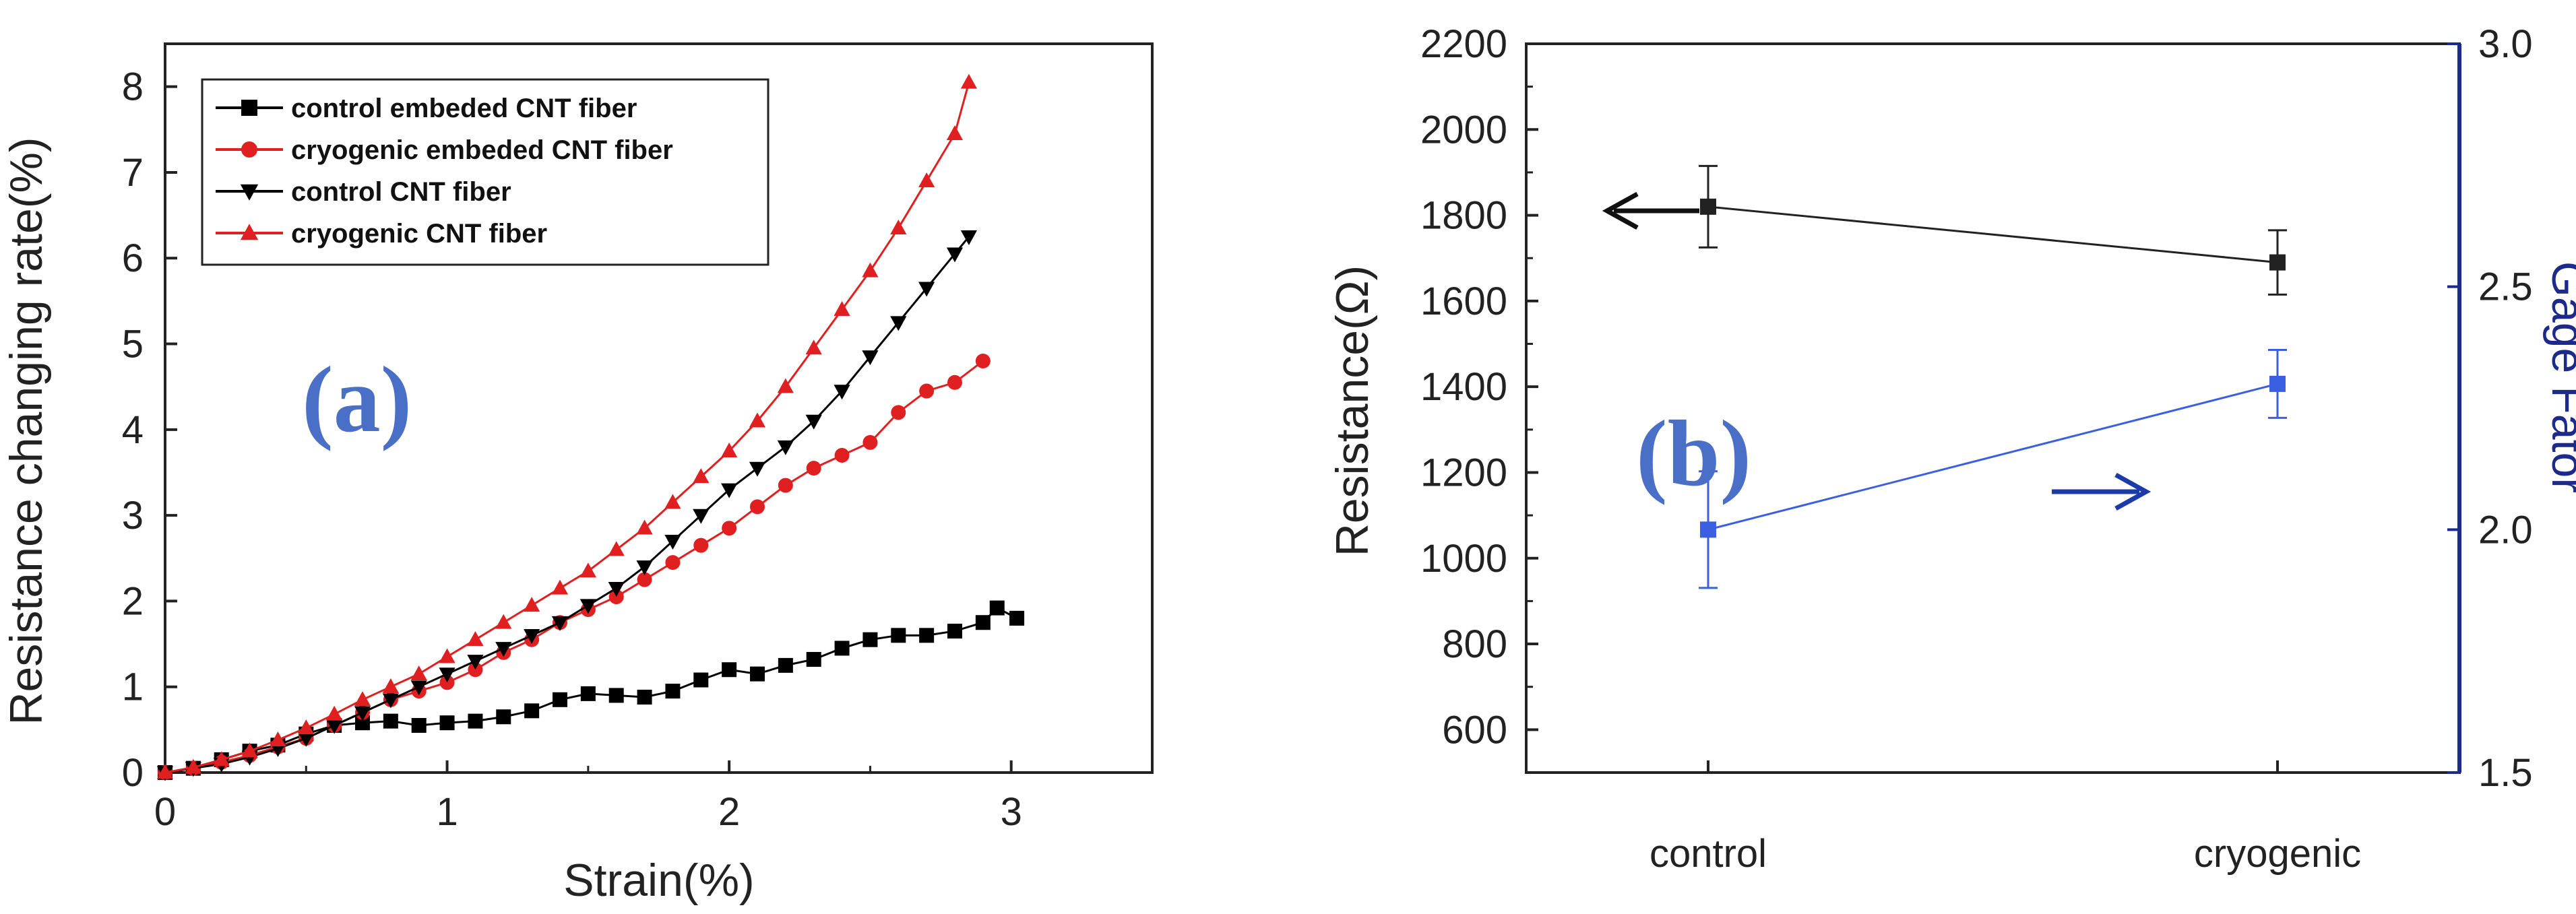  I want to click on legend-label: cryogenic embeded CNT fiber, so click(482, 150).